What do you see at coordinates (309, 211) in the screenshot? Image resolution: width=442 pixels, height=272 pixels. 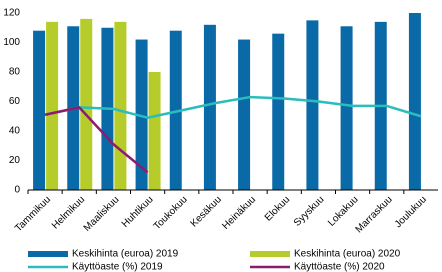 I see `x-tick-label: Syyskuu` at bounding box center [309, 211].